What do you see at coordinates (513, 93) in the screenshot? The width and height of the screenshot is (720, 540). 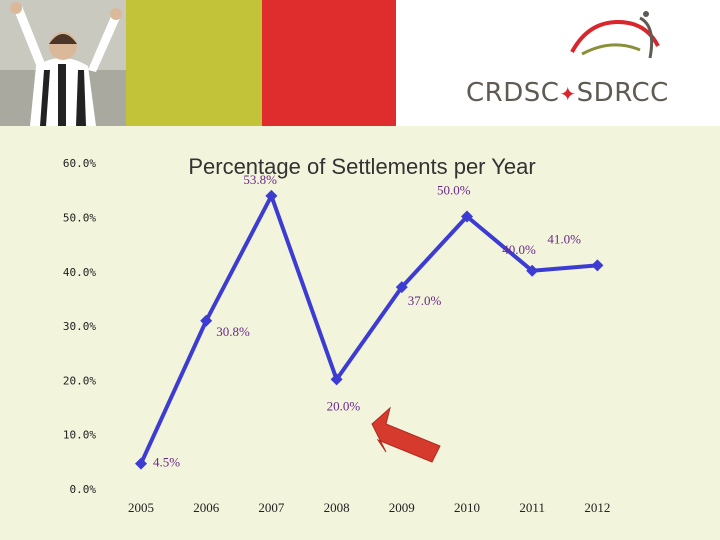 I see `logo-text-left: CRDSC` at bounding box center [513, 93].